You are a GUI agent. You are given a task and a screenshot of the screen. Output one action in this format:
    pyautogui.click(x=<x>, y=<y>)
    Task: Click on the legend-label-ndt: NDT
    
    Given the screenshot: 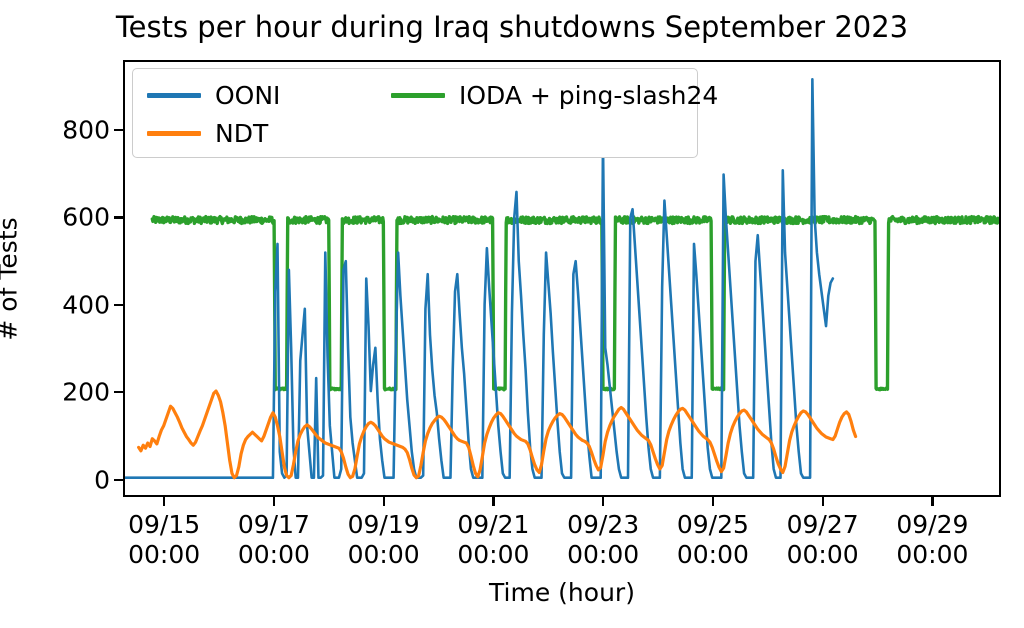 What is the action you would take?
    pyautogui.click(x=242, y=133)
    